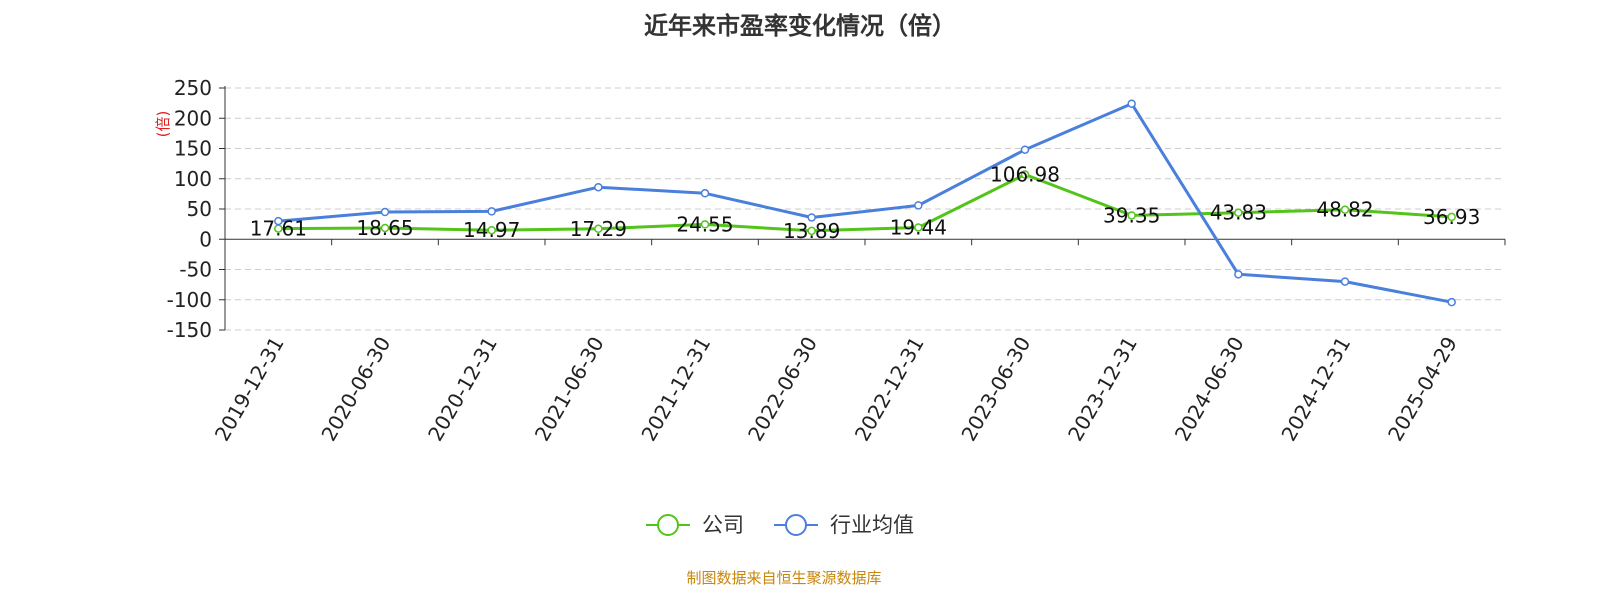 This screenshot has width=1600, height=600. I want to click on x-tick-label: 2022-12-31, so click(889, 388).